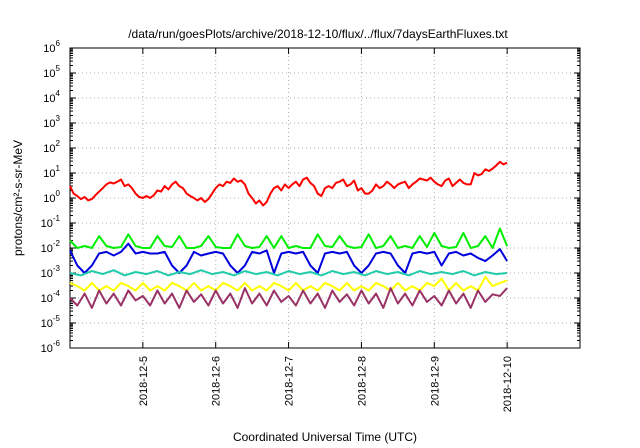  I want to click on x-tick-label: 2018-12-6, so click(217, 381).